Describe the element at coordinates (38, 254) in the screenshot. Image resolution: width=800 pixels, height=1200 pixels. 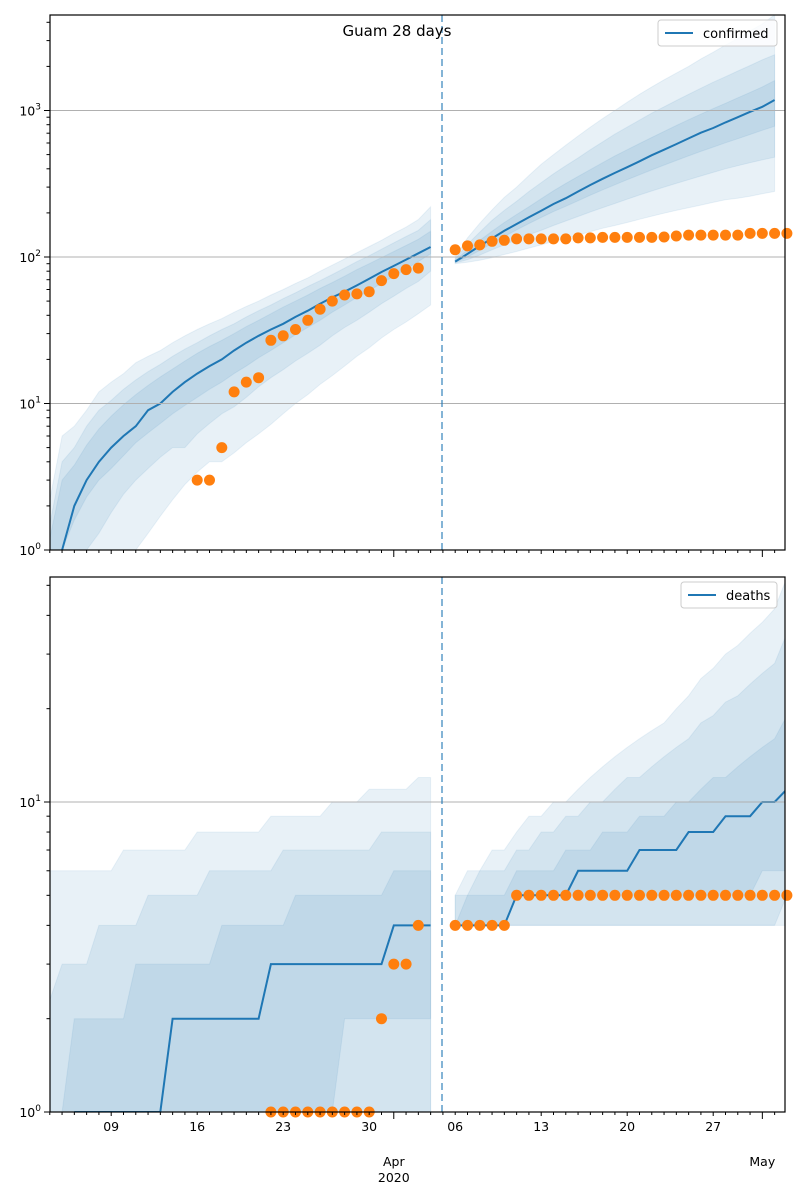
I see `y-tick-exponent: 2` at that location.